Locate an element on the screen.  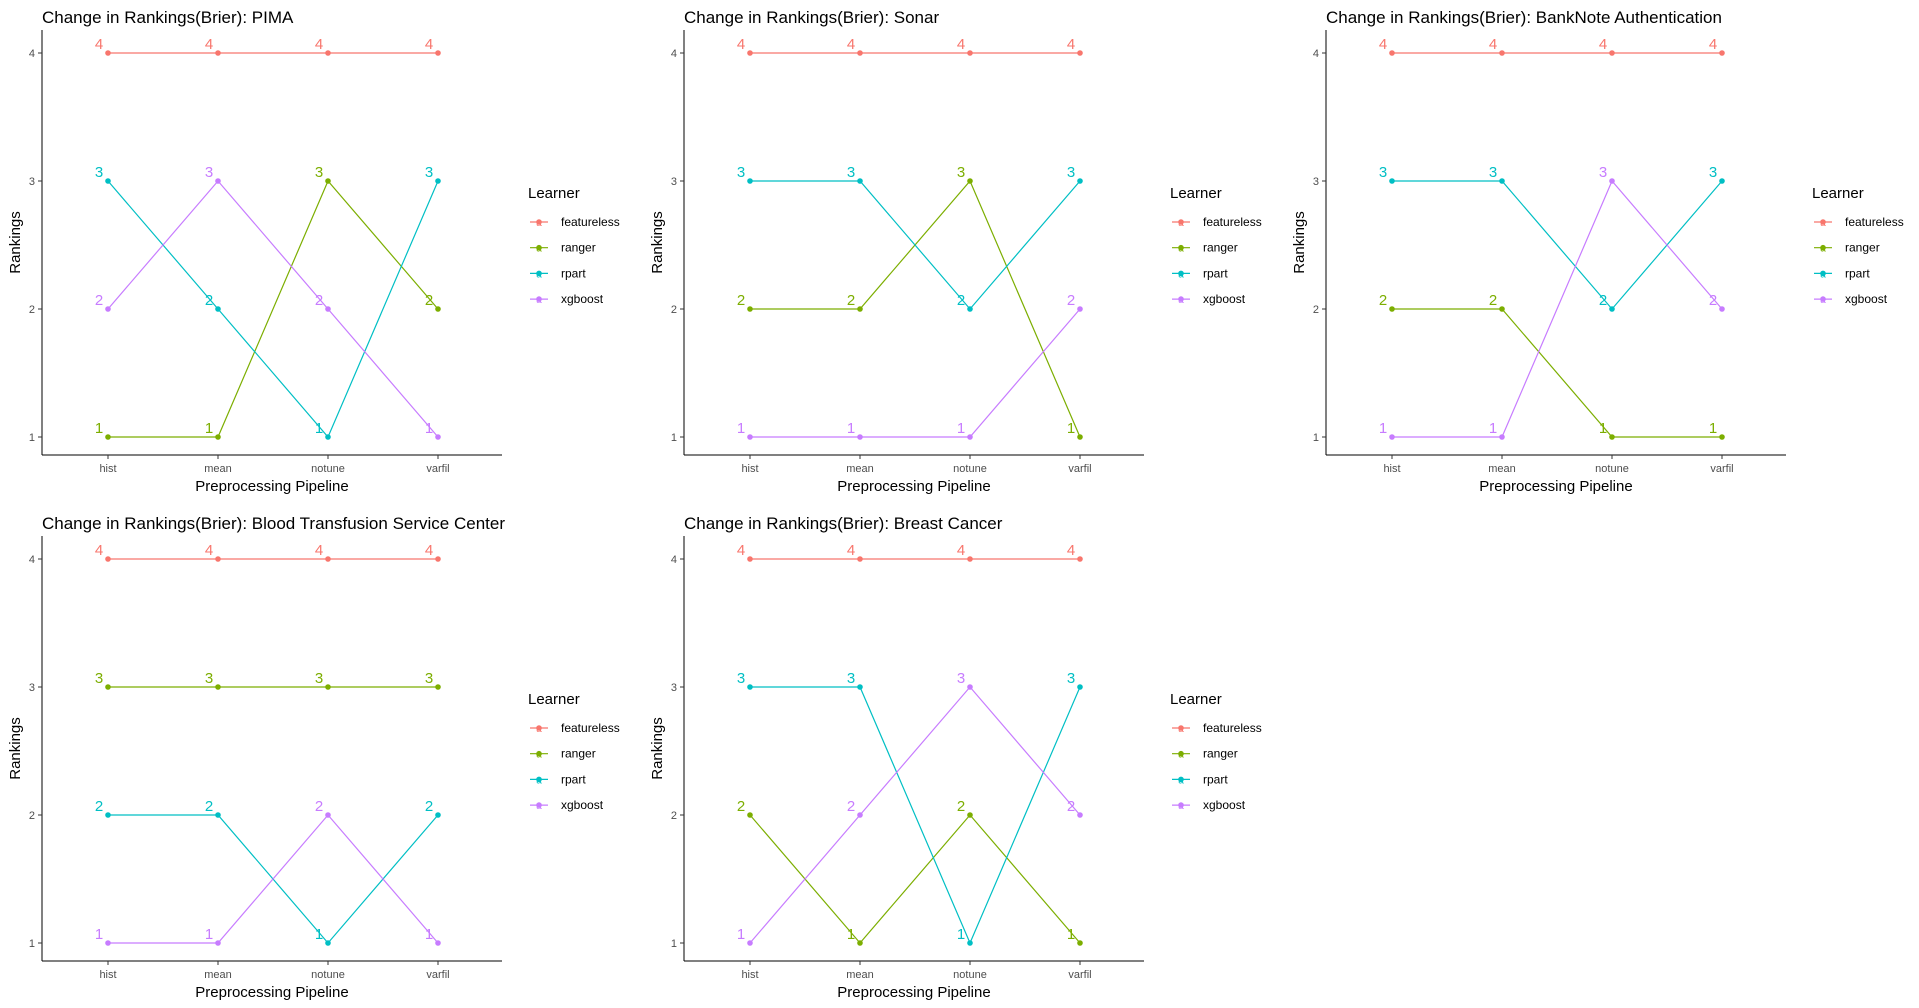
x-tick-label: hist is located at coordinates (107, 469).